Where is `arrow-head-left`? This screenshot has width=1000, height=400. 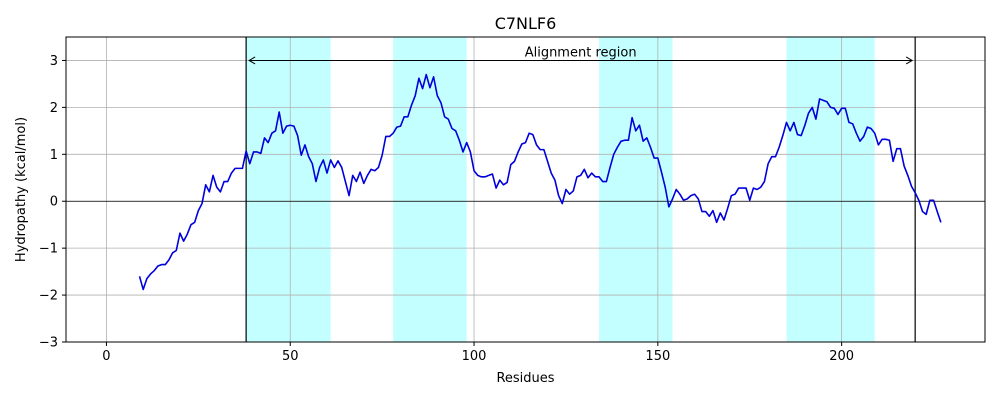
arrow-head-left is located at coordinates (252, 60).